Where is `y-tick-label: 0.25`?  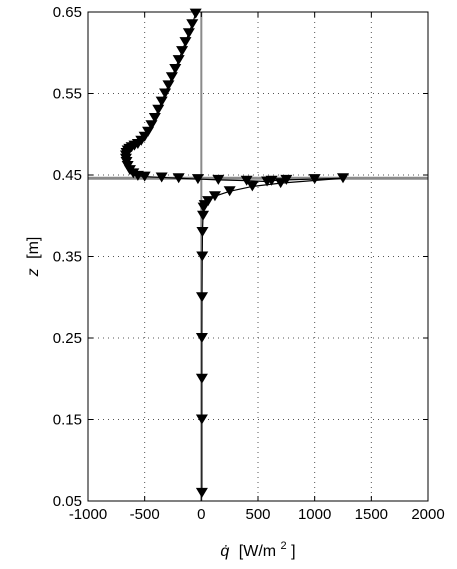 y-tick-label: 0.25 is located at coordinates (67, 338).